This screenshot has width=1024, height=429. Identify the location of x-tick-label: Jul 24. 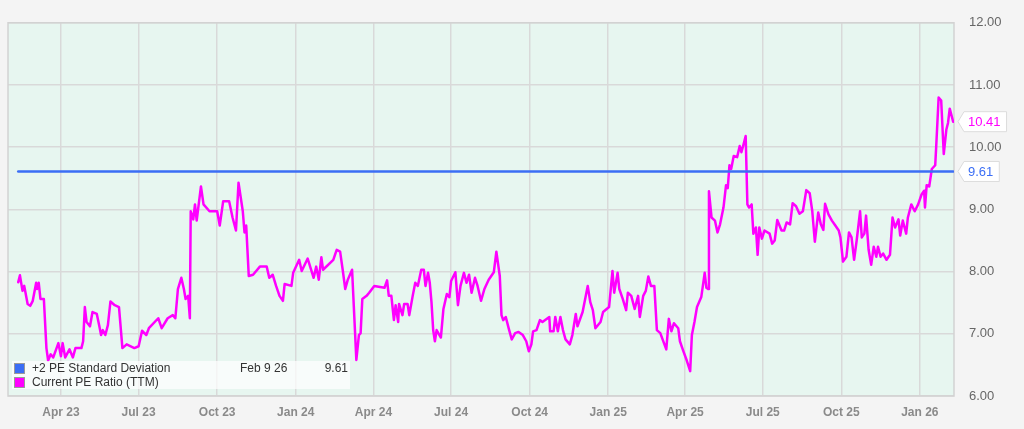
(451, 411).